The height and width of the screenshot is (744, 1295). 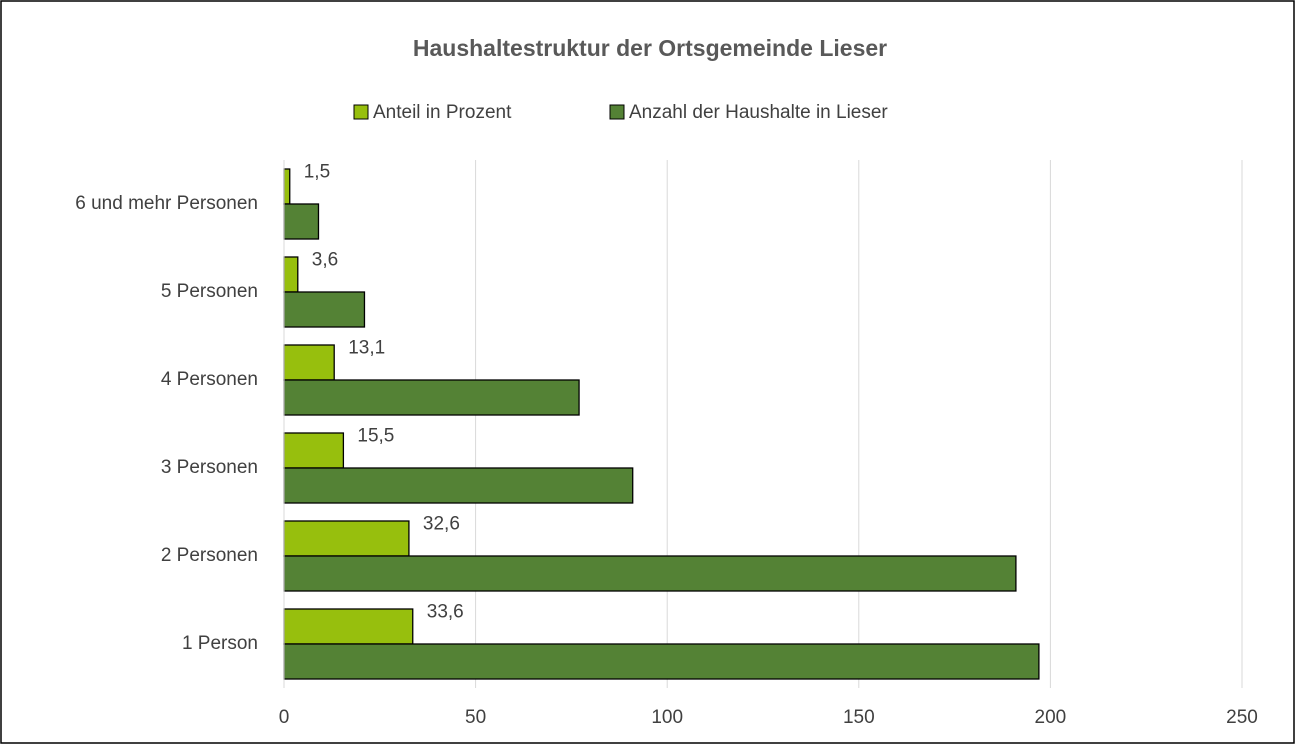 I want to click on data-label: 1,5, so click(x=317, y=172).